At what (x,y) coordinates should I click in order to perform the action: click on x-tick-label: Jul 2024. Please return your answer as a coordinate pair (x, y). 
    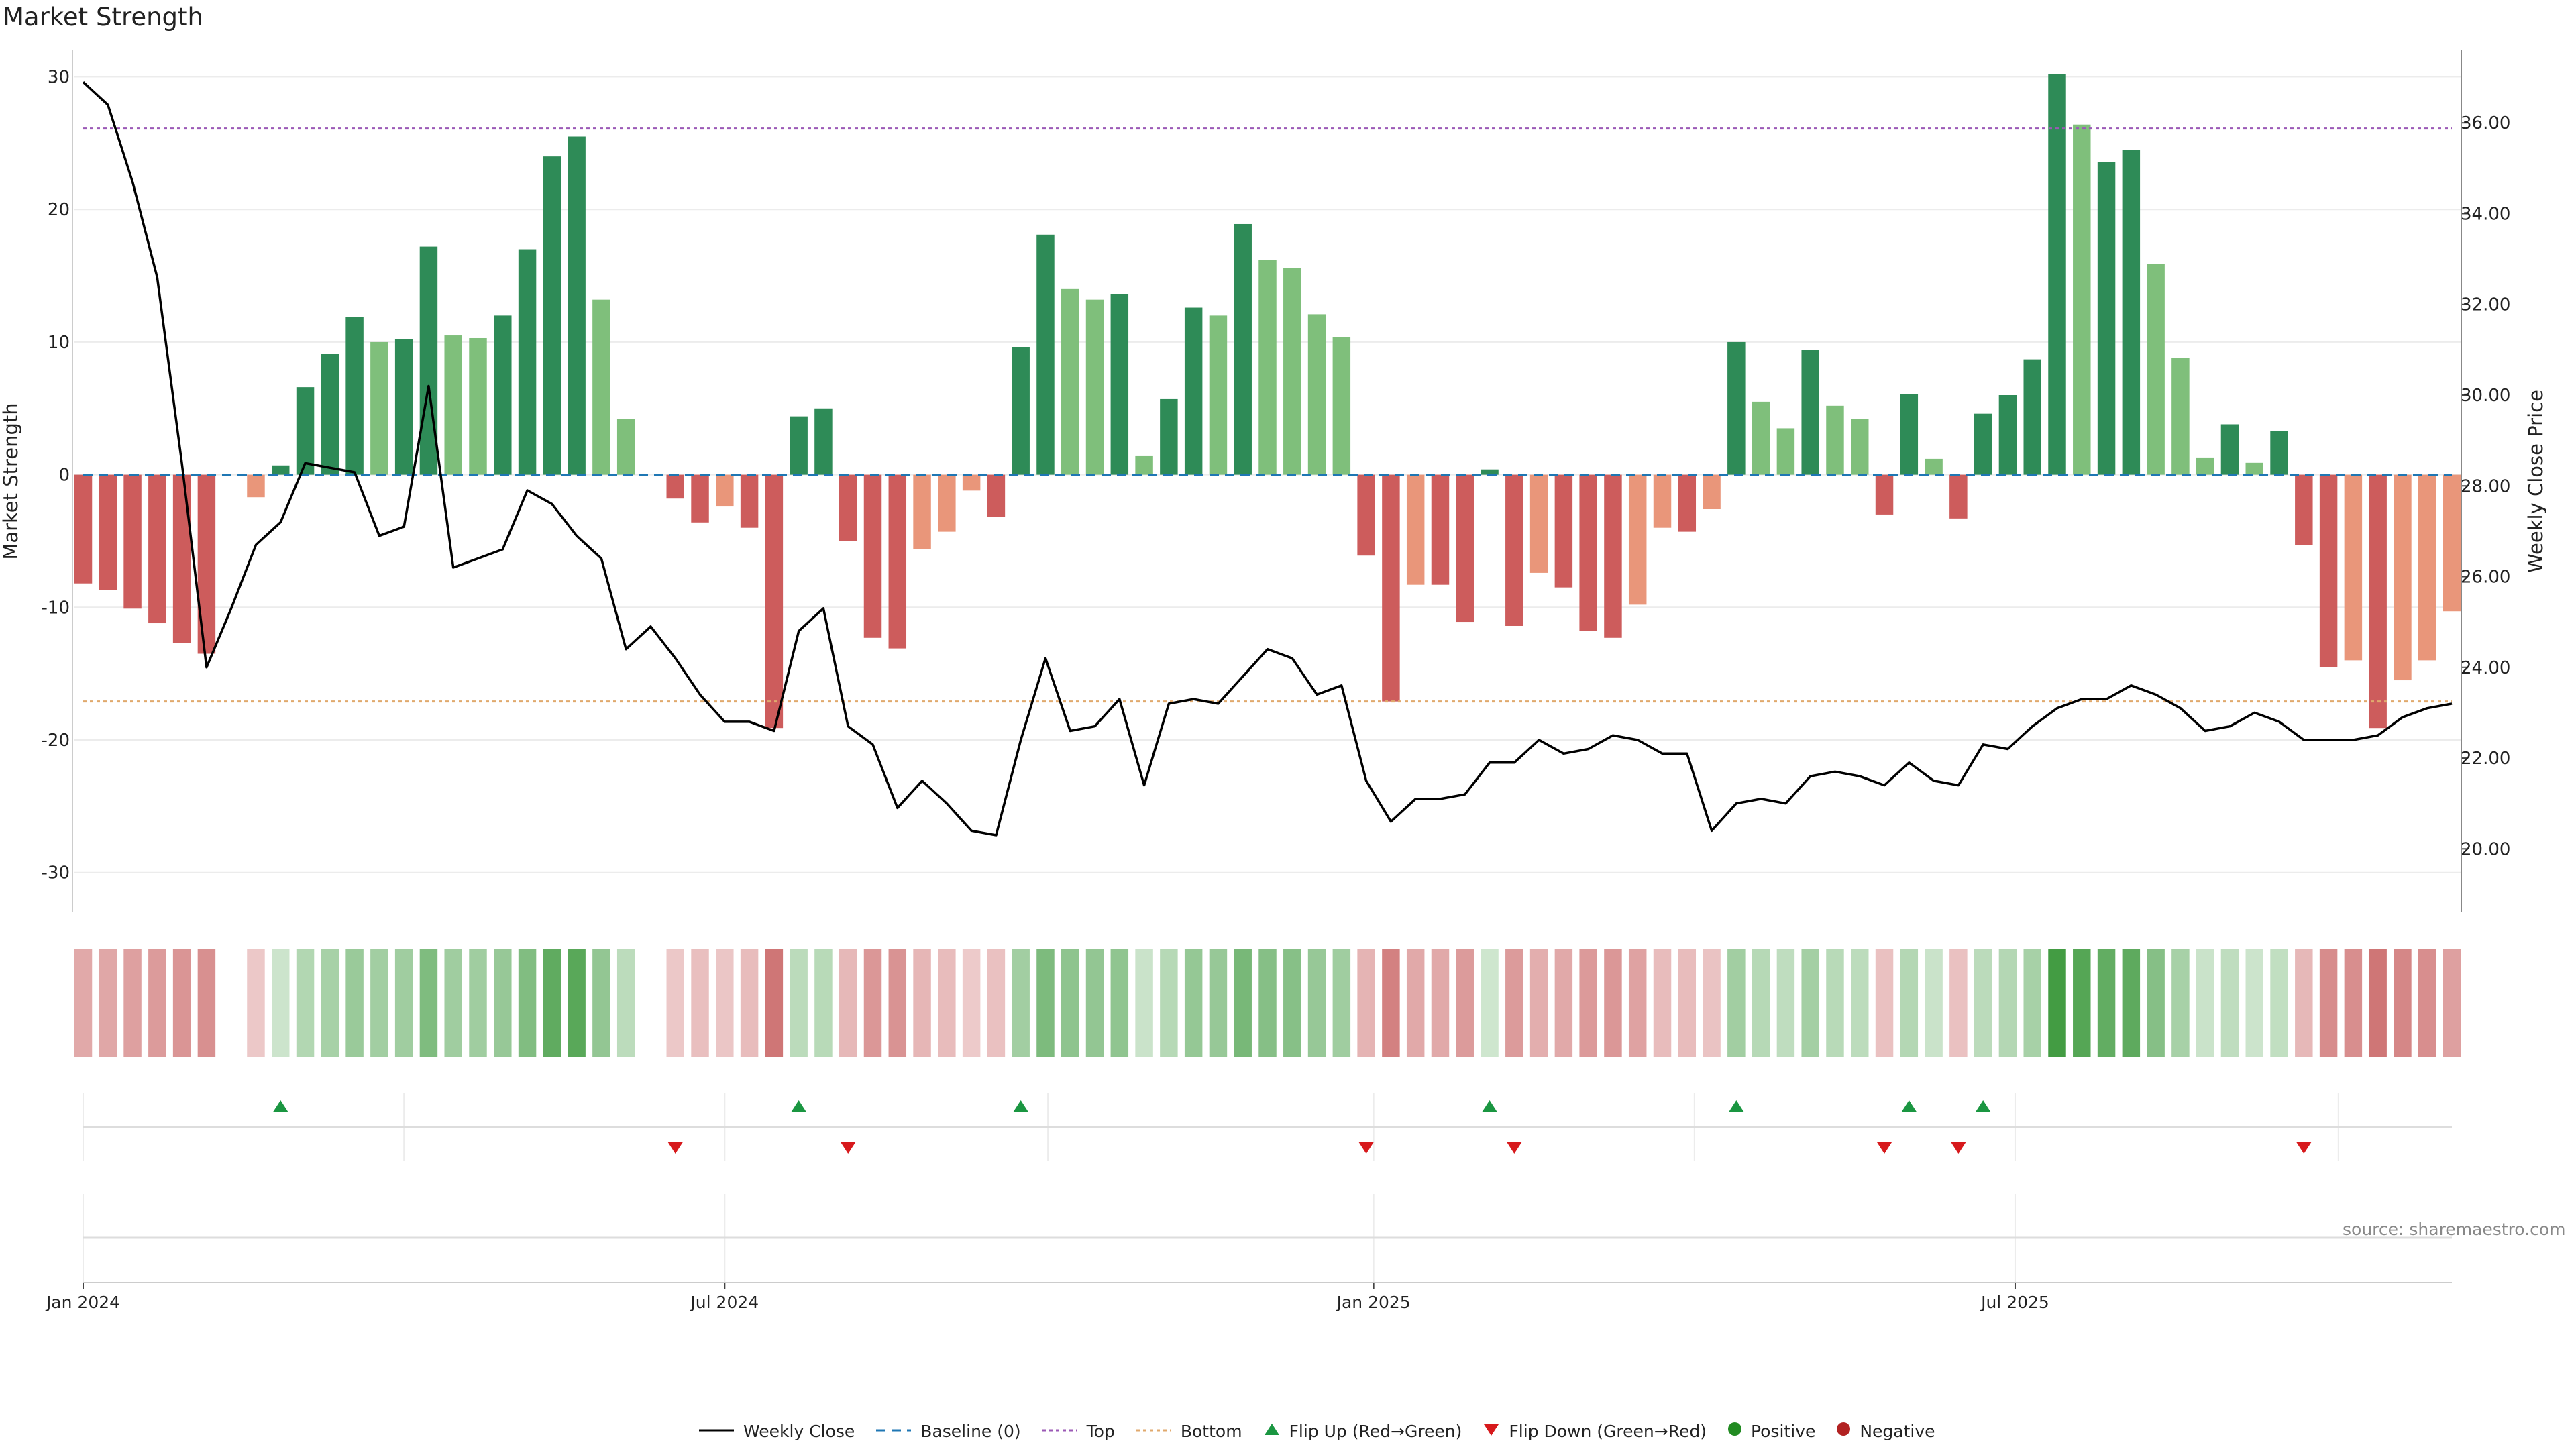
    Looking at the image, I should click on (724, 1302).